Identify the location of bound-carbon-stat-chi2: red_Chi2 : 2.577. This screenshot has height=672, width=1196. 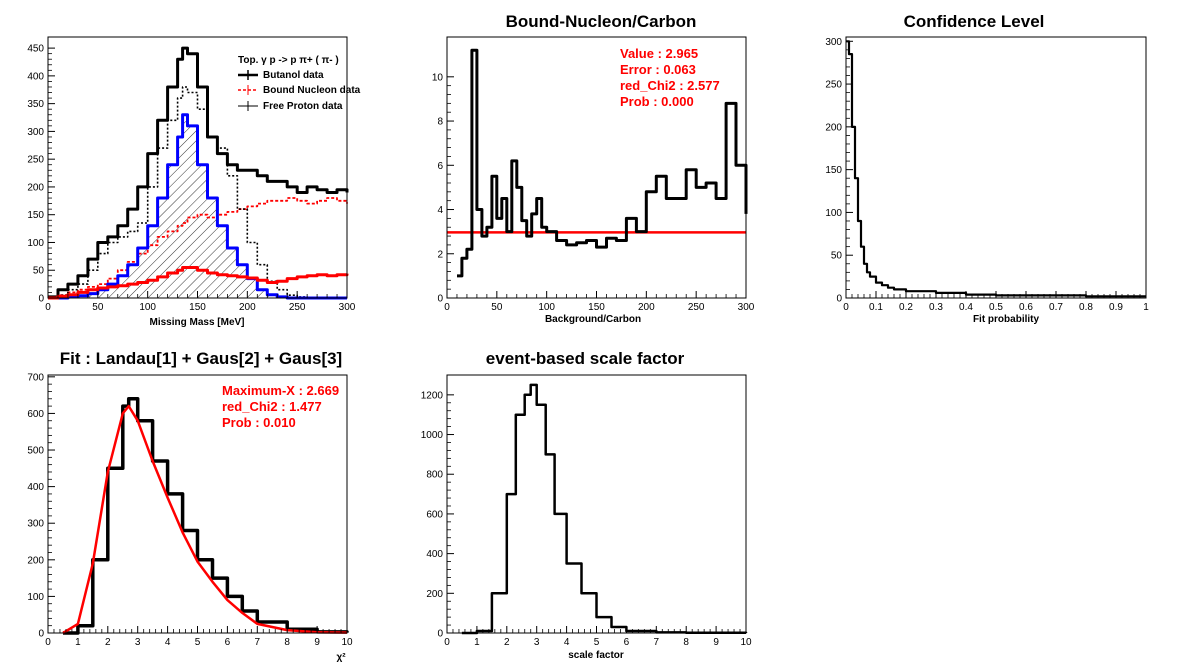
(670, 85).